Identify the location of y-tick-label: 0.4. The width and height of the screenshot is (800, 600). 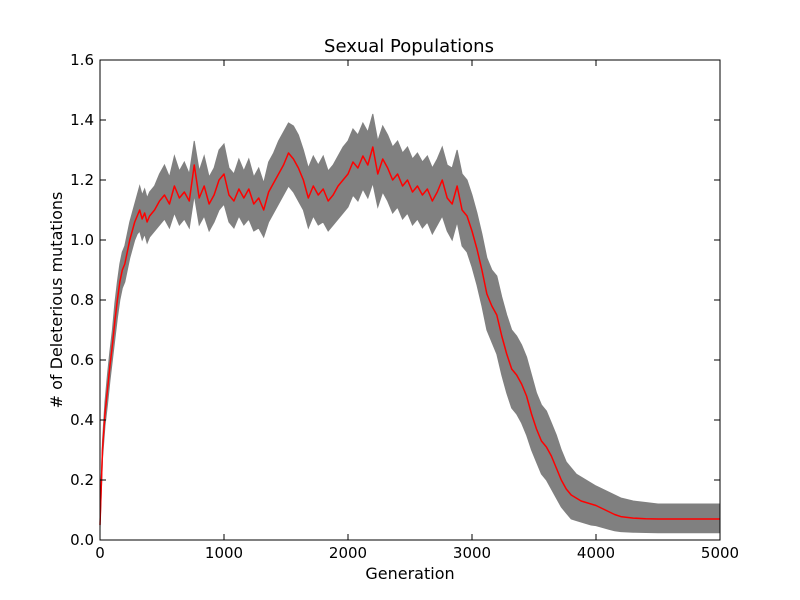
(82, 420).